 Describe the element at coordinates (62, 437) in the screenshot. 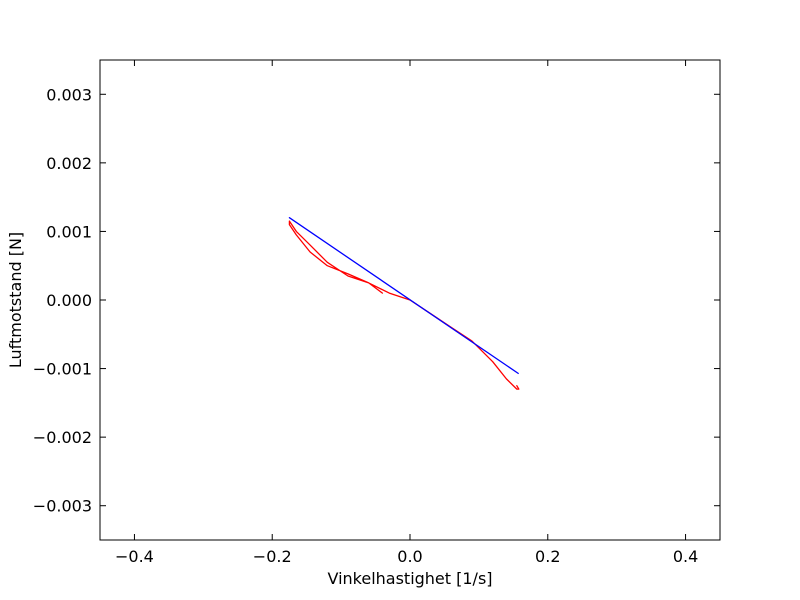

I see `y-tick-label: −0.002` at that location.